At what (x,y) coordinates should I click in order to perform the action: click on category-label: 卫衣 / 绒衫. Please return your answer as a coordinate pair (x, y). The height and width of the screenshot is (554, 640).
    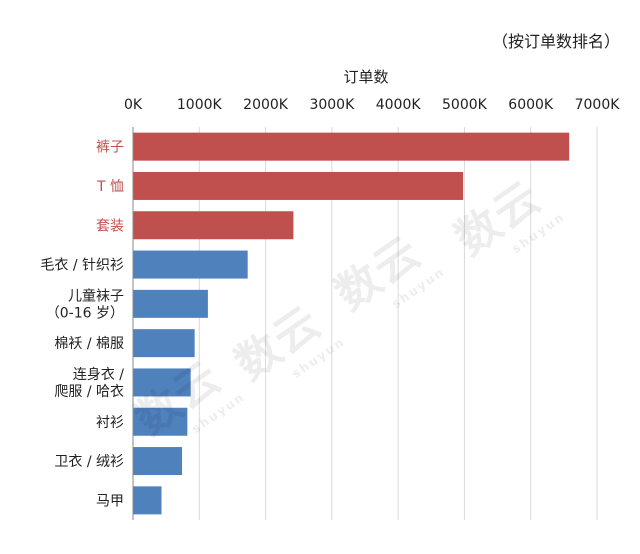
    Looking at the image, I should click on (89, 462).